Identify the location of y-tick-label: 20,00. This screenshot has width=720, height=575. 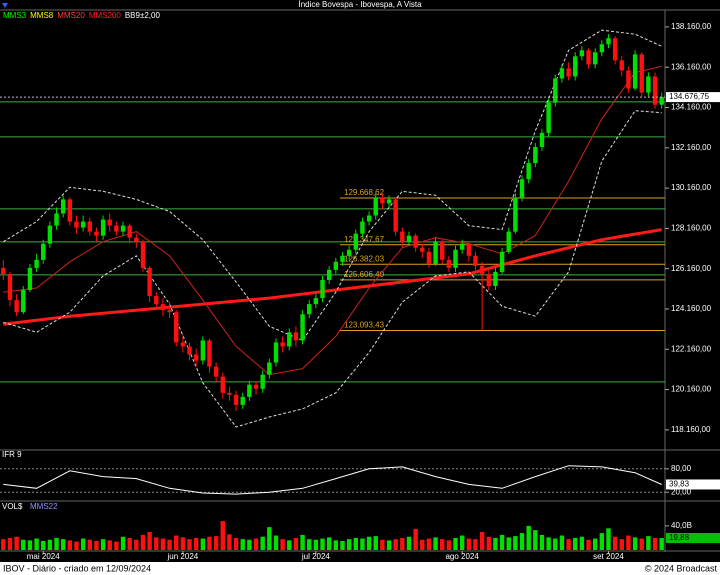
(681, 491).